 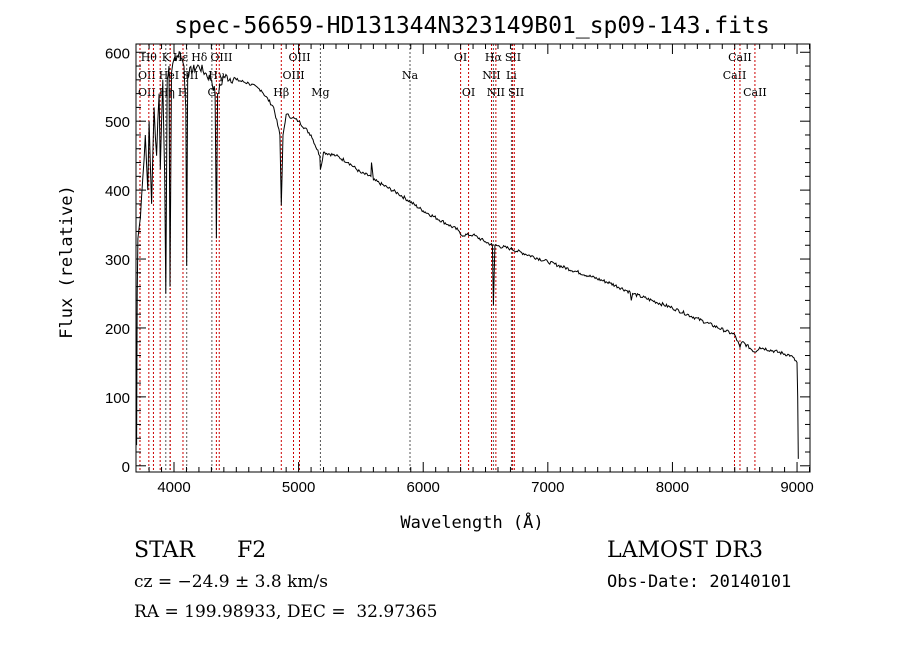 What do you see at coordinates (423, 487) in the screenshot?
I see `x-tick-label: 6000` at bounding box center [423, 487].